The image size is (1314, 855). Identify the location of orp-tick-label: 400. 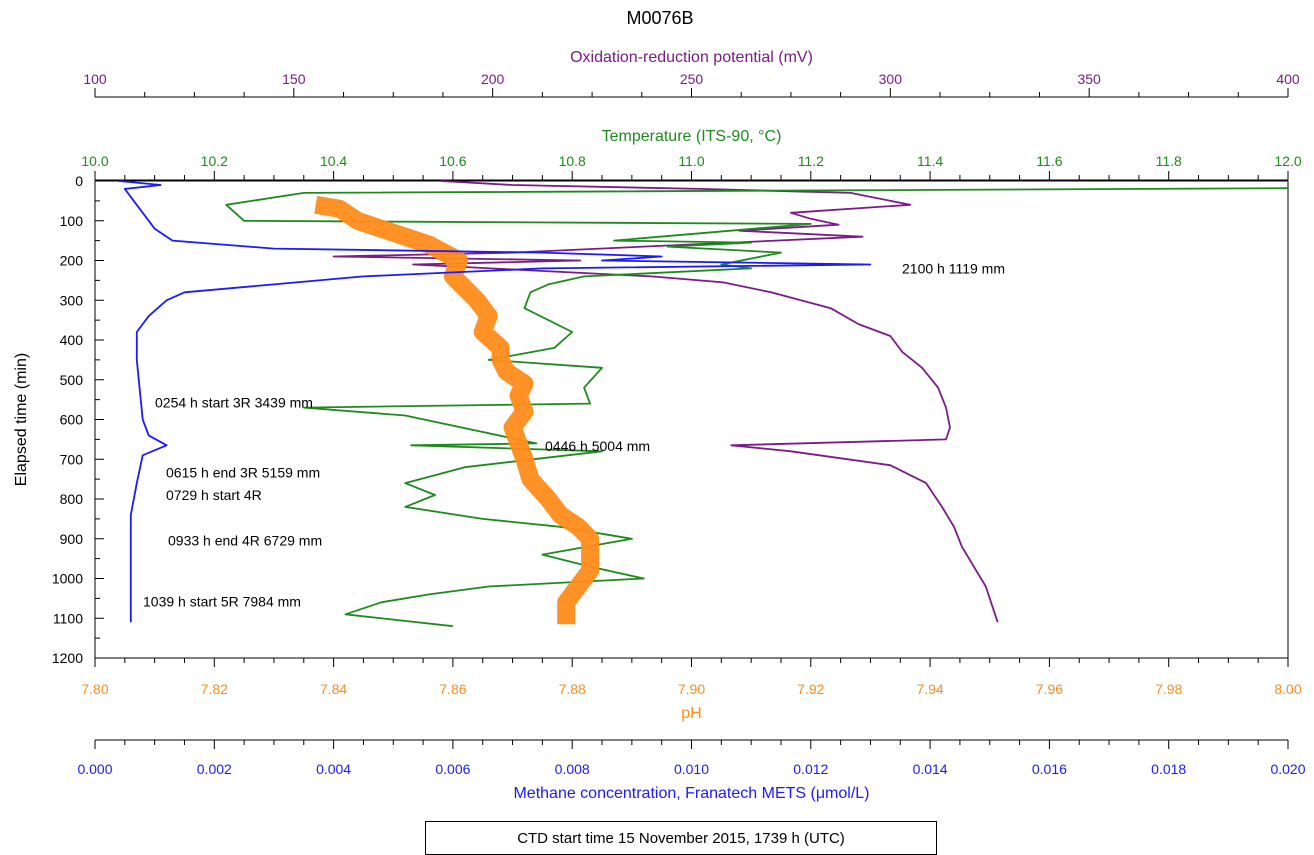
(1288, 79).